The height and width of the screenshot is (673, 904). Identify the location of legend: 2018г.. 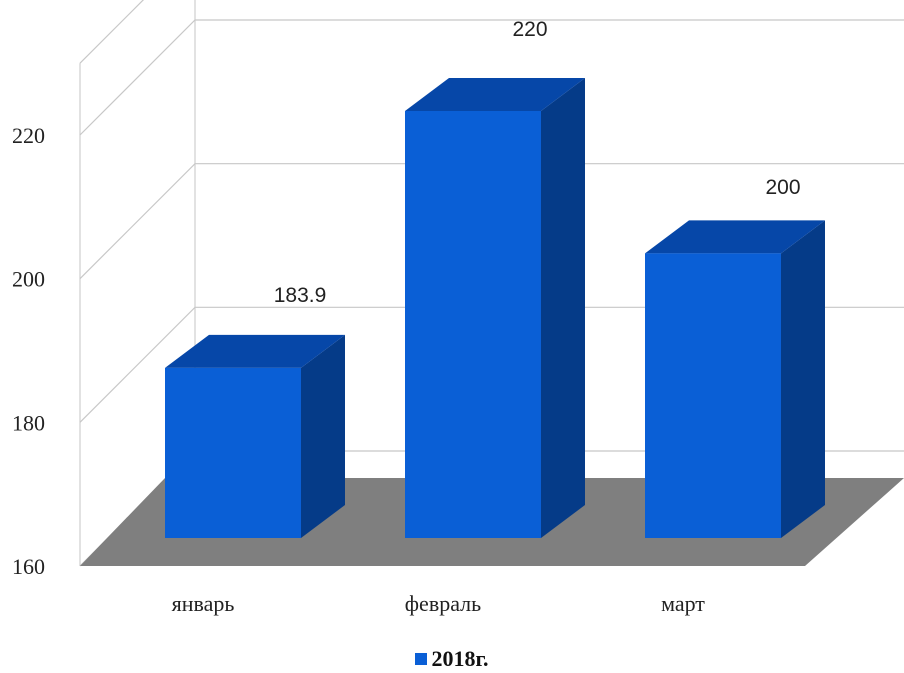
(452, 659).